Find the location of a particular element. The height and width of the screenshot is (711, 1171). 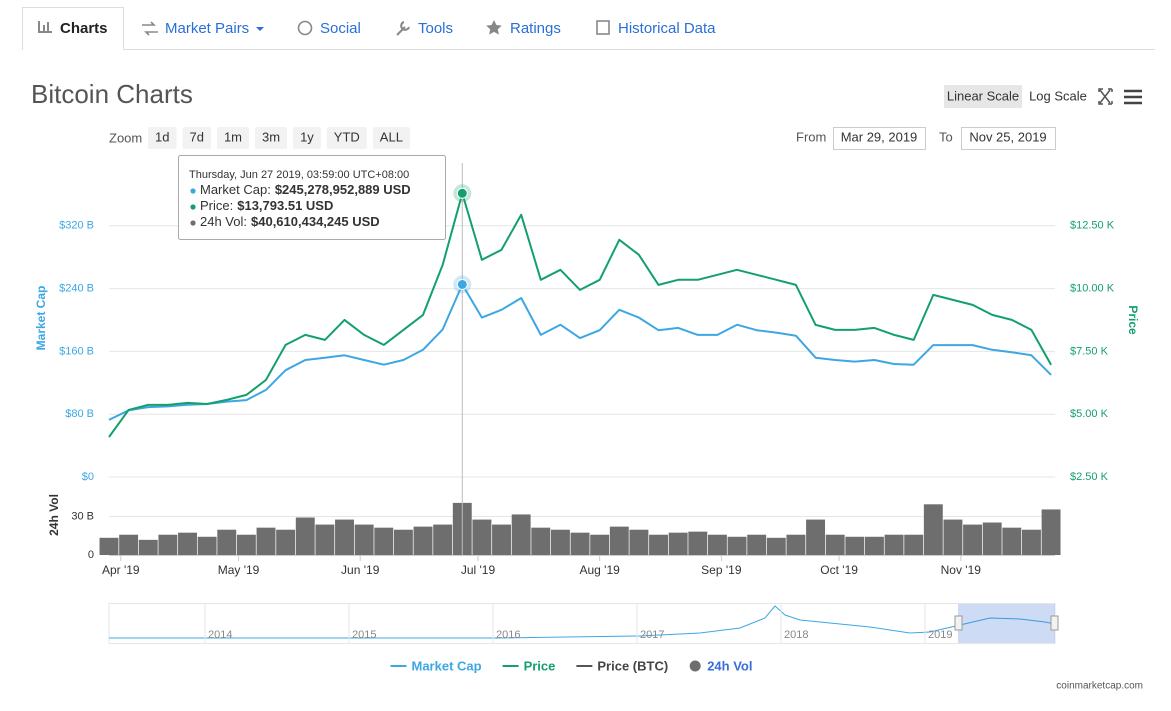

zoom-button: 3m is located at coordinates (271, 138).